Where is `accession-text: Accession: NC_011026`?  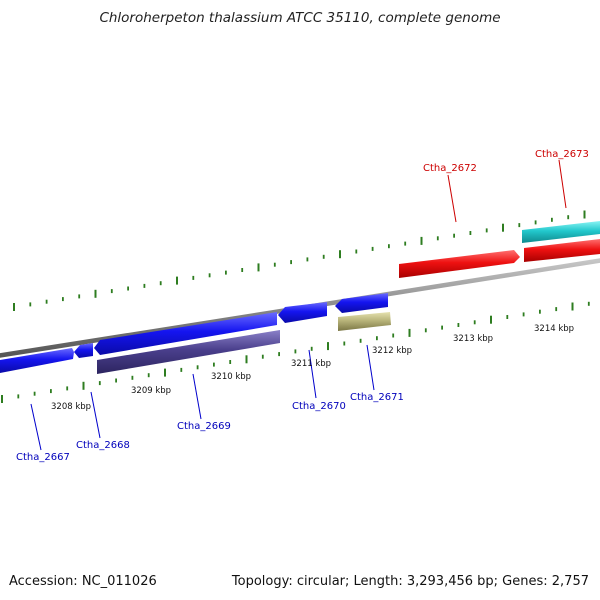
accession-text: Accession: NC_011026 is located at coordinates (83, 581).